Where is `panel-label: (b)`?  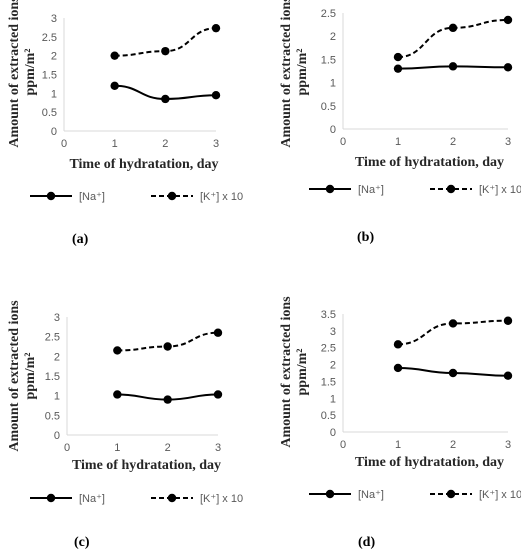 panel-label: (b) is located at coordinates (365, 237).